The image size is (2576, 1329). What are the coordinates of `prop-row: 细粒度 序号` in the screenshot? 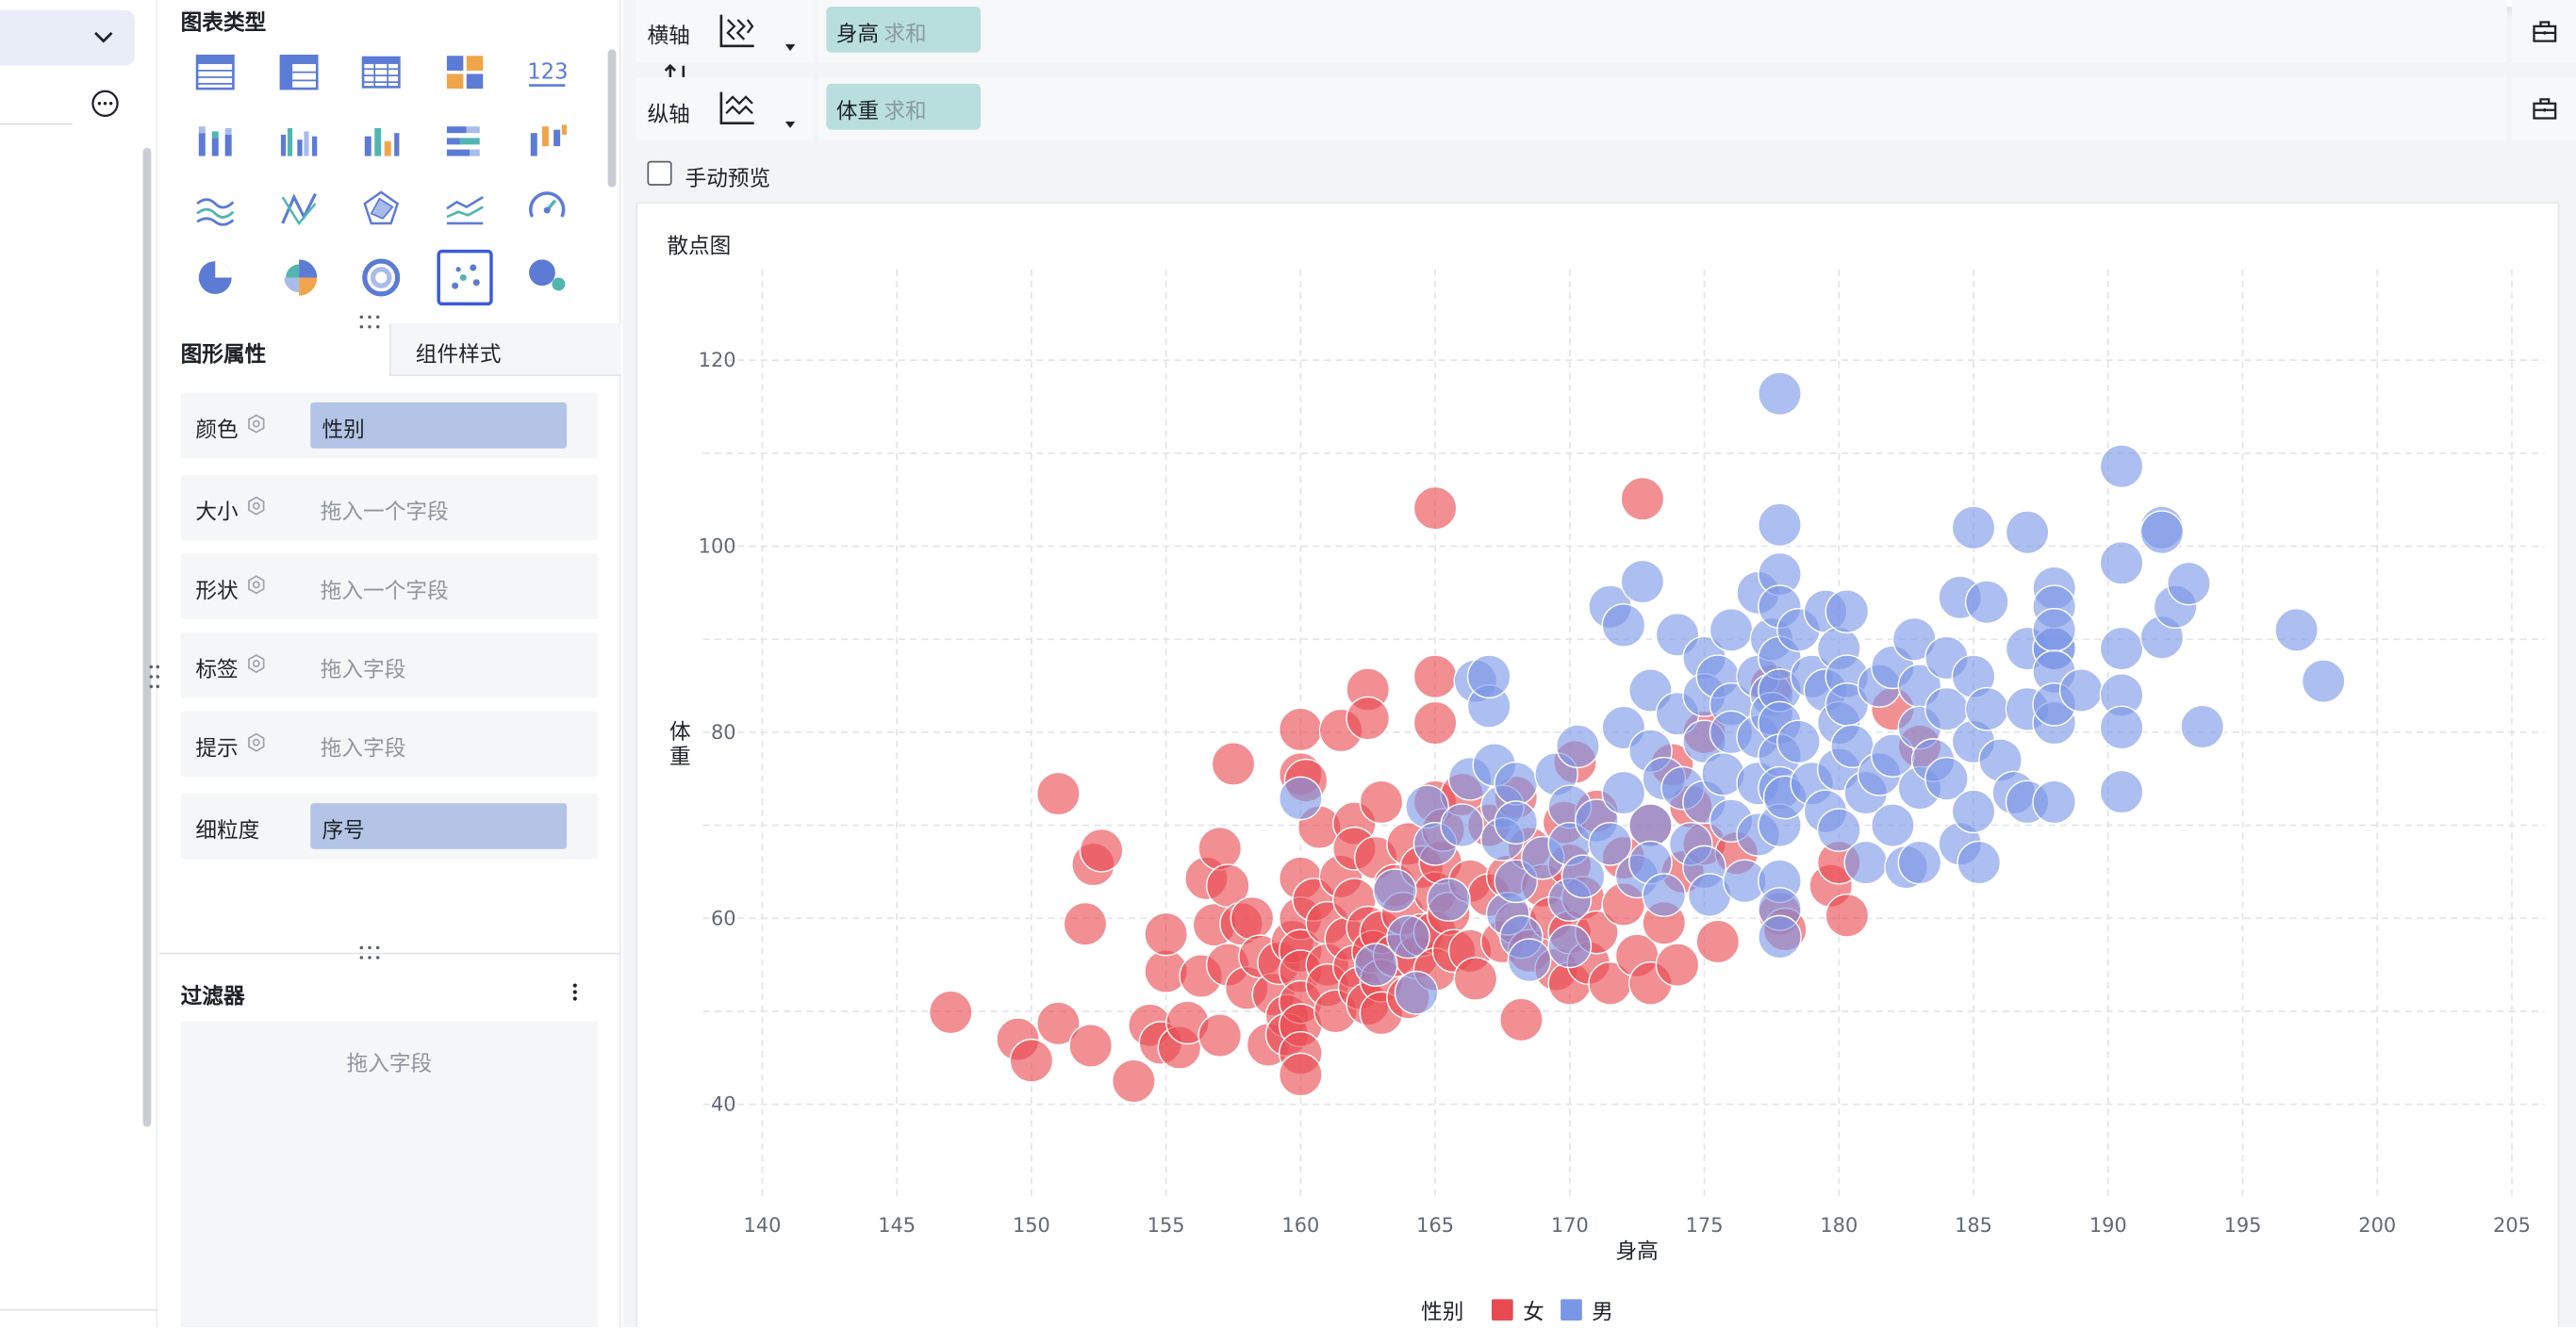 It's located at (389, 826).